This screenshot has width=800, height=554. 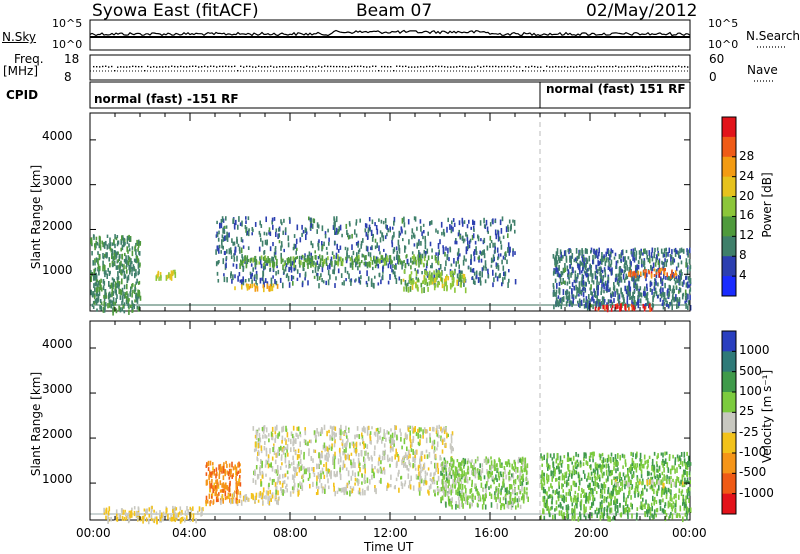 I want to click on cpid-segment-1: normal (fast) -151 RF, so click(x=166, y=99).